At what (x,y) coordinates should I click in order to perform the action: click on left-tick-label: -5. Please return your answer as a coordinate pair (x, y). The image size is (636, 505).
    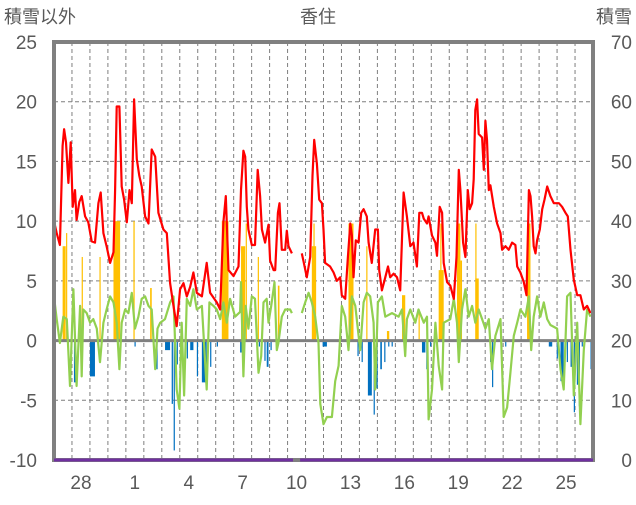
    Looking at the image, I should click on (28, 401).